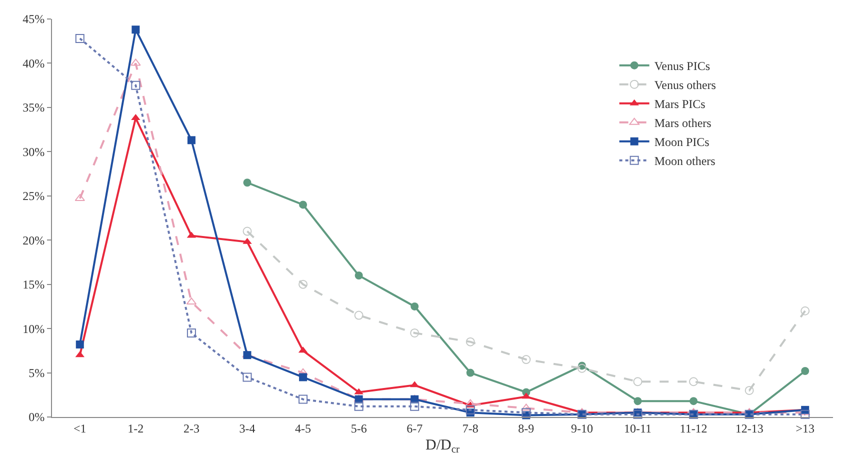 Image resolution: width=851 pixels, height=469 pixels. What do you see at coordinates (80, 428) in the screenshot?
I see `x-tick-label: <1` at bounding box center [80, 428].